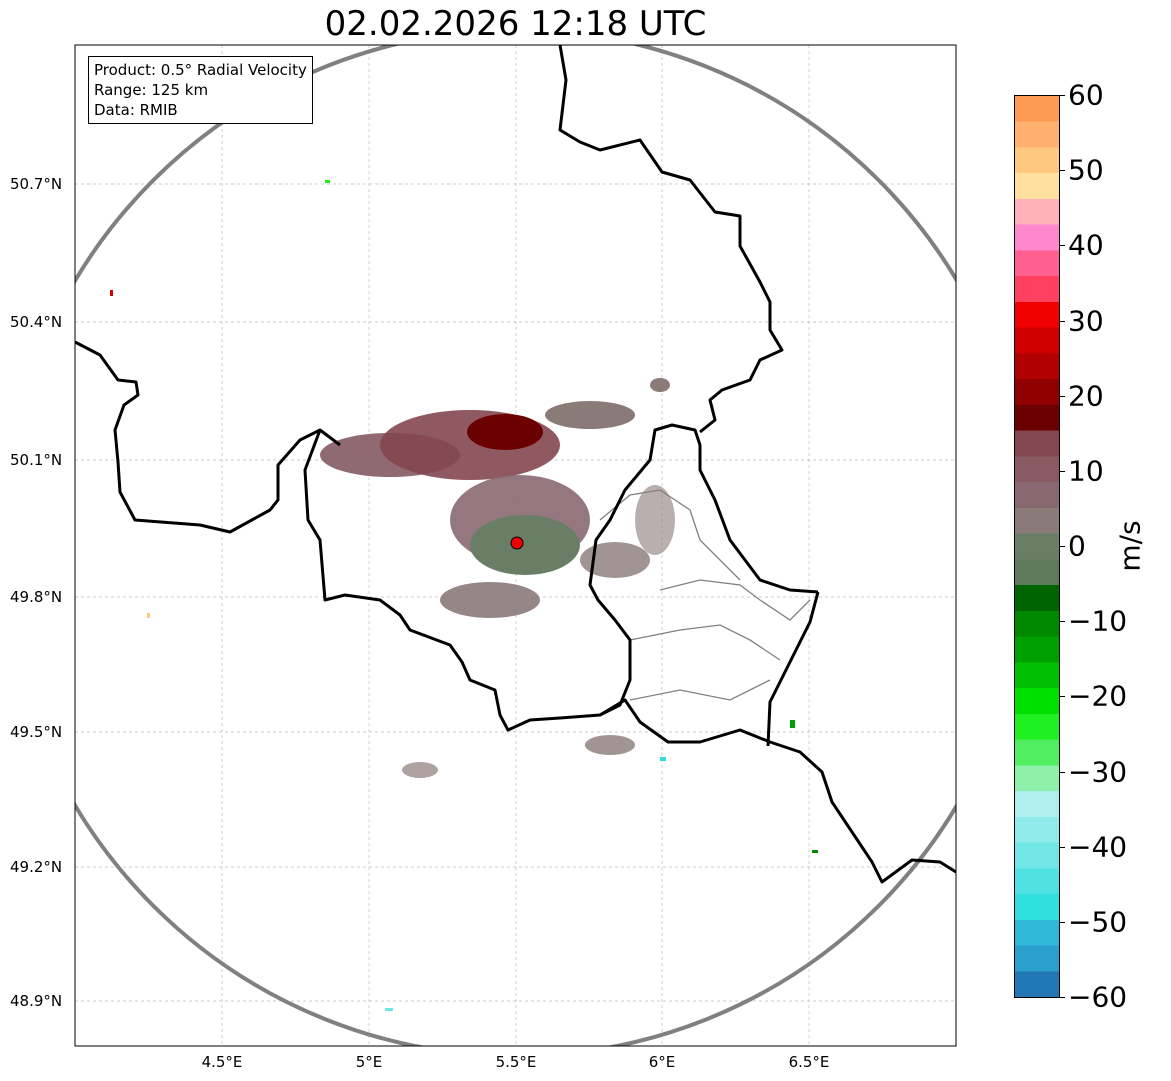 The height and width of the screenshot is (1081, 1171). Describe the element at coordinates (222, 1062) in the screenshot. I see `lon-tick-label: 4.5°E` at that location.